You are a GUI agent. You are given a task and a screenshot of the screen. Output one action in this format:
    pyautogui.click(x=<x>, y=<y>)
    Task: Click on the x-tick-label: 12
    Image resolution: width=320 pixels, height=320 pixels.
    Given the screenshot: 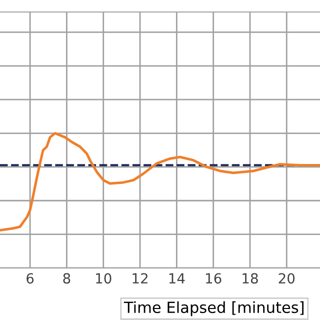 What is the action you would take?
    pyautogui.click(x=140, y=278)
    